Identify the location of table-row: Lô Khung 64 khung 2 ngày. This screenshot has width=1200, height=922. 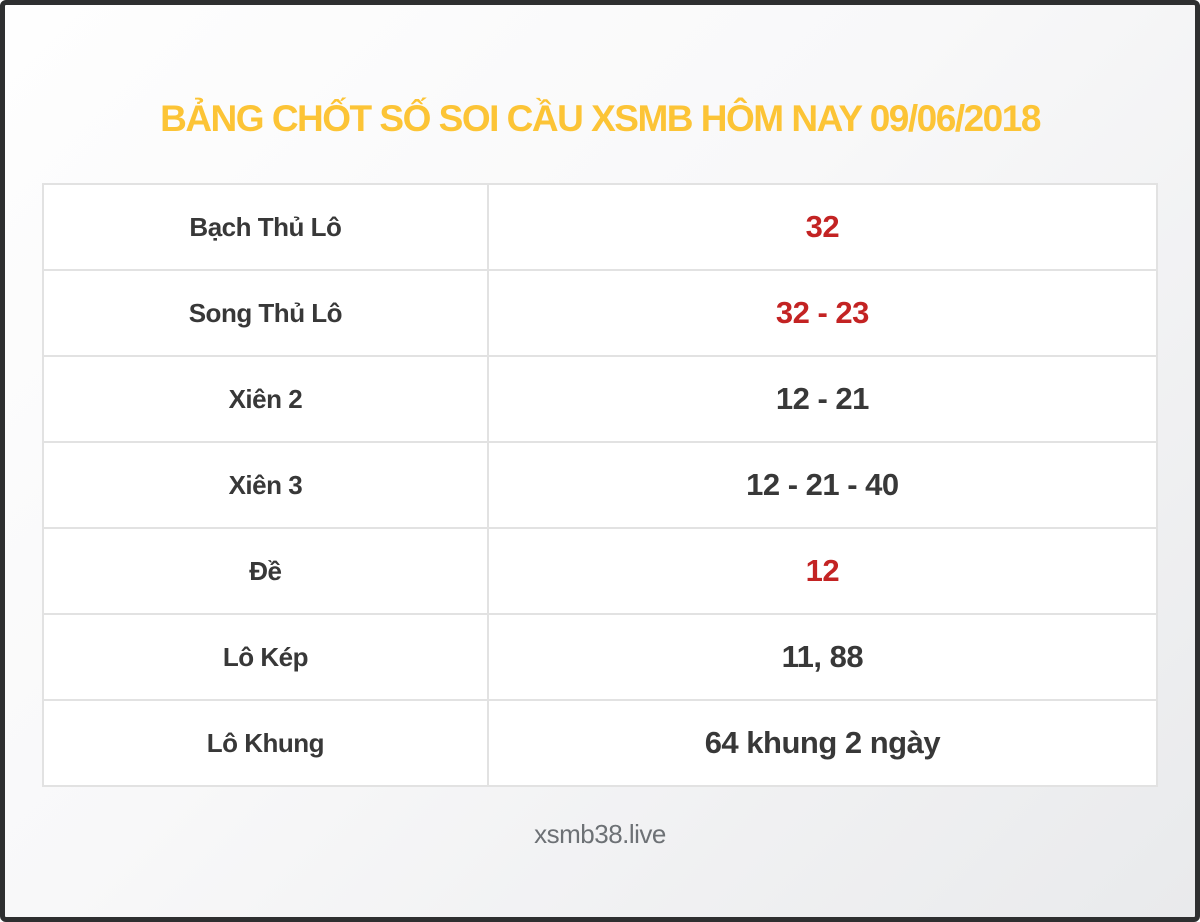
(600, 743).